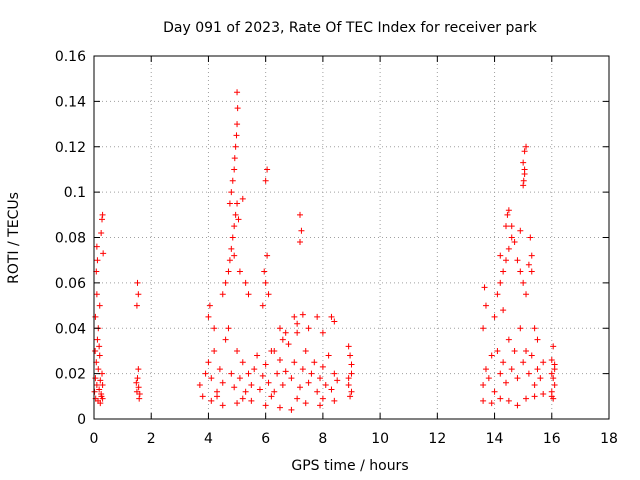  I want to click on y-tick-label: 0.08, so click(70, 239).